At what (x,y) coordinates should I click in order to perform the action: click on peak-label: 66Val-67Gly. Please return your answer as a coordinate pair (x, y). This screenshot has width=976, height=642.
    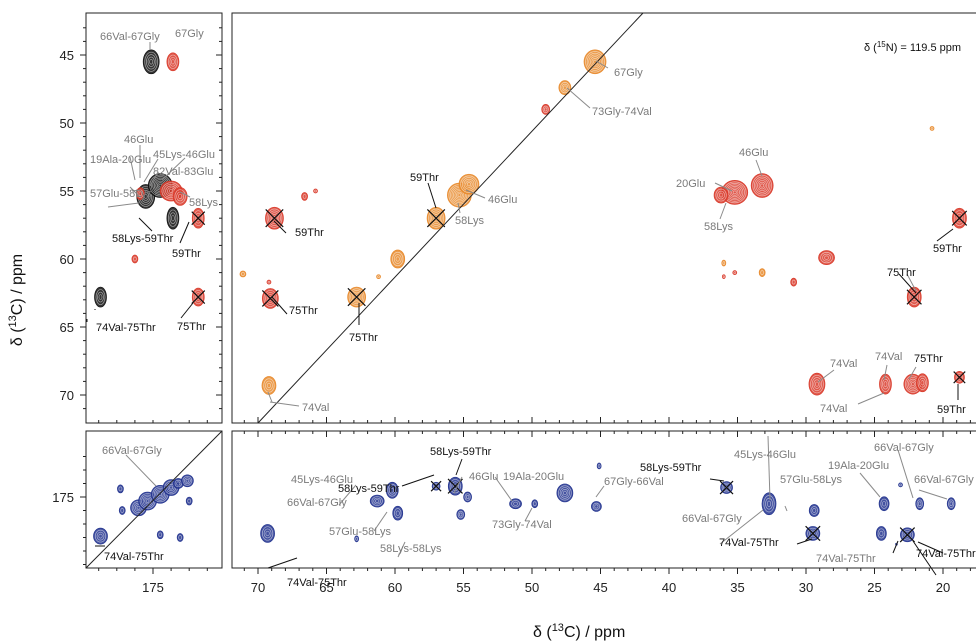
    Looking at the image, I should click on (317, 503).